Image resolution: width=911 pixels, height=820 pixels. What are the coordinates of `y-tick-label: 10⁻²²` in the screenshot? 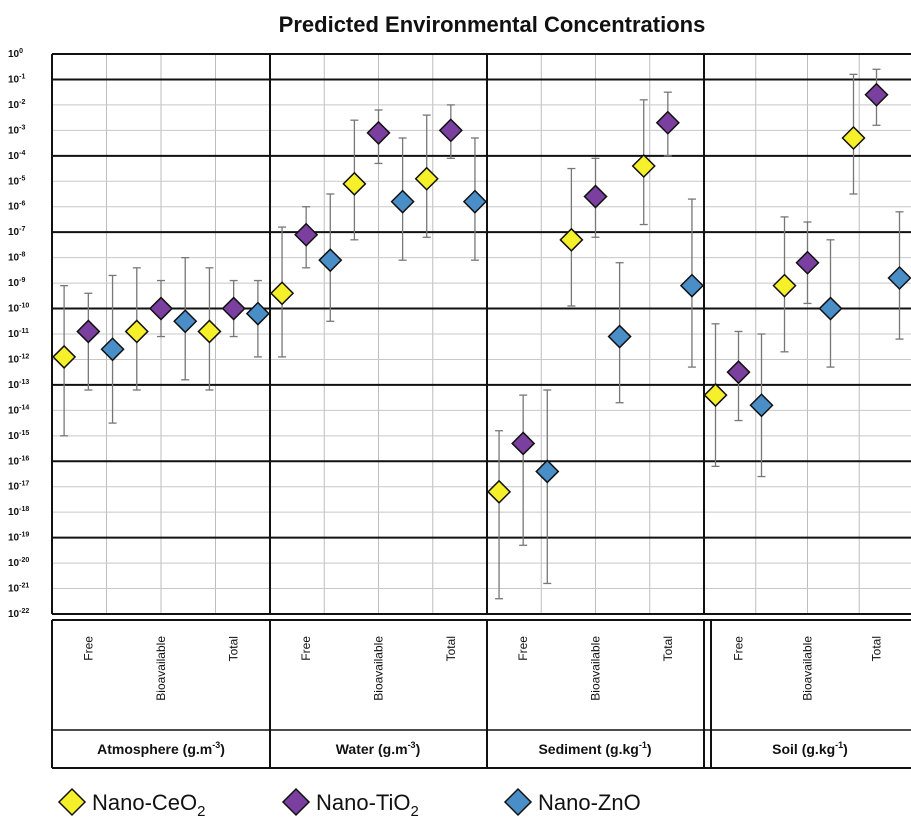 It's located at (18, 614).